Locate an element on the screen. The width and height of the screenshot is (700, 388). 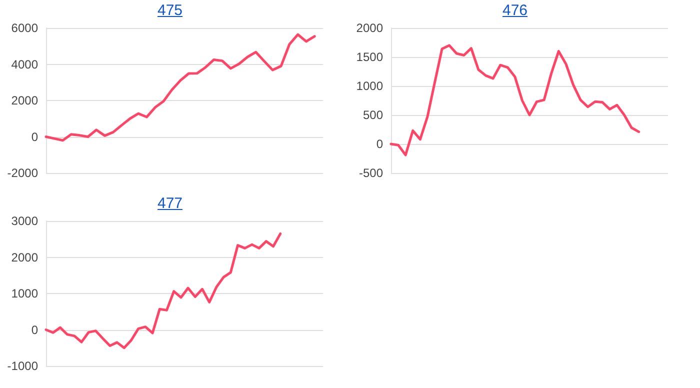
chart-title: 477 is located at coordinates (170, 203).